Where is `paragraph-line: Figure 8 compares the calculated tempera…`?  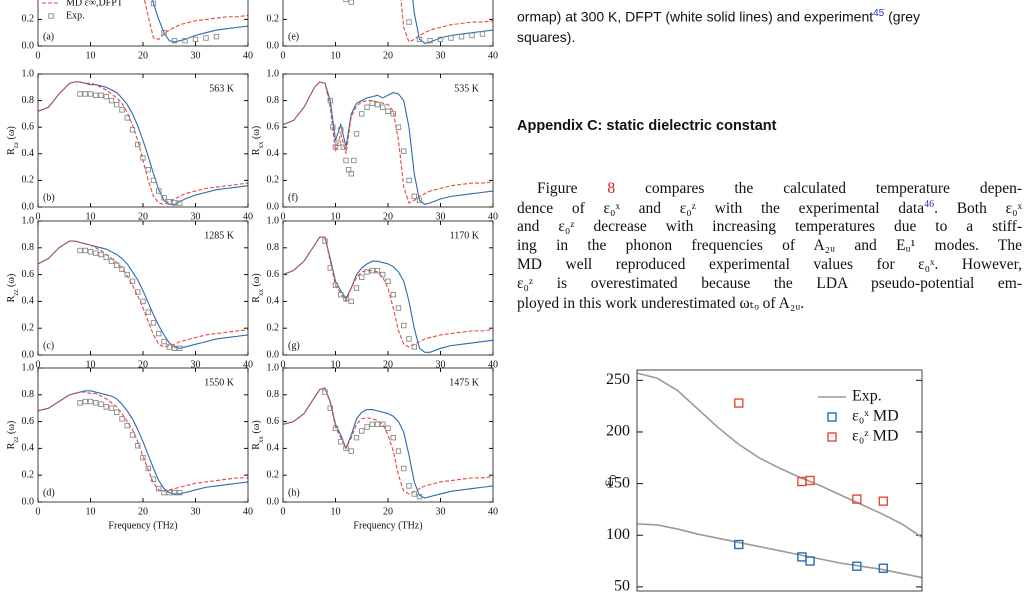
paragraph-line: Figure 8 compares the calculated tempera… is located at coordinates (779, 189).